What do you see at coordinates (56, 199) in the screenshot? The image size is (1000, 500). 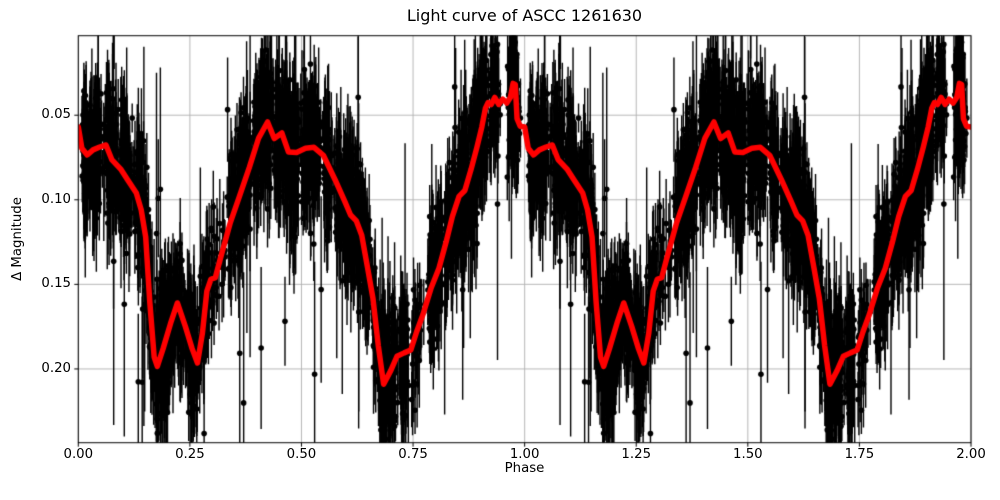 I see `y-tick-label: 0.10` at bounding box center [56, 199].